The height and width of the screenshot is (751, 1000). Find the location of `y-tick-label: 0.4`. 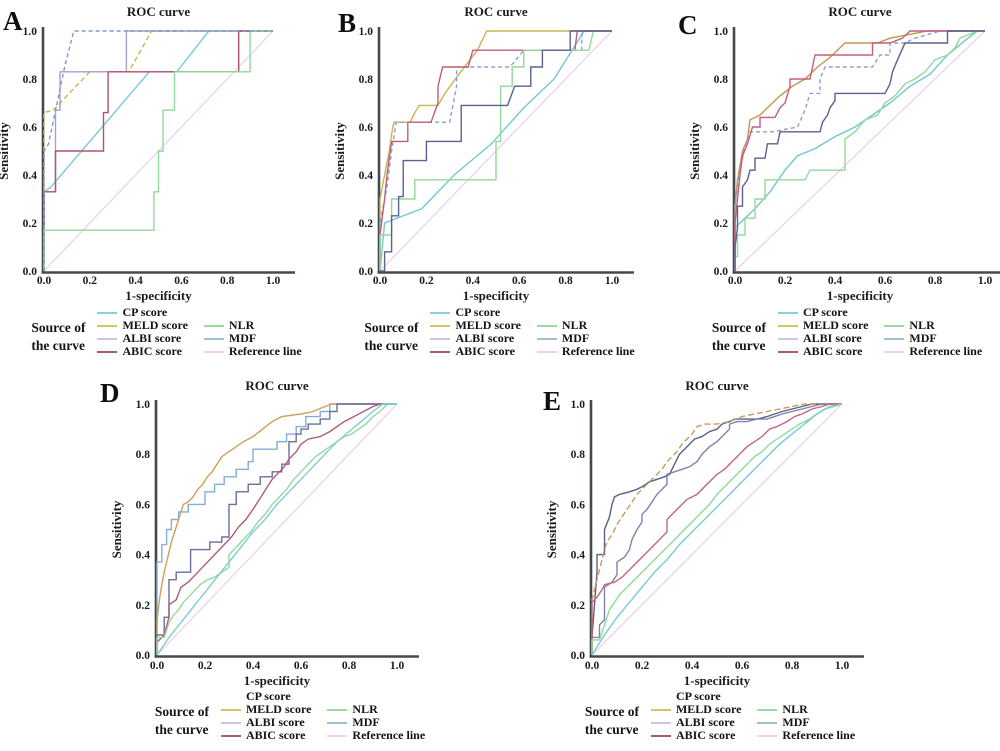

y-tick-label: 0.4 is located at coordinates (578, 556).